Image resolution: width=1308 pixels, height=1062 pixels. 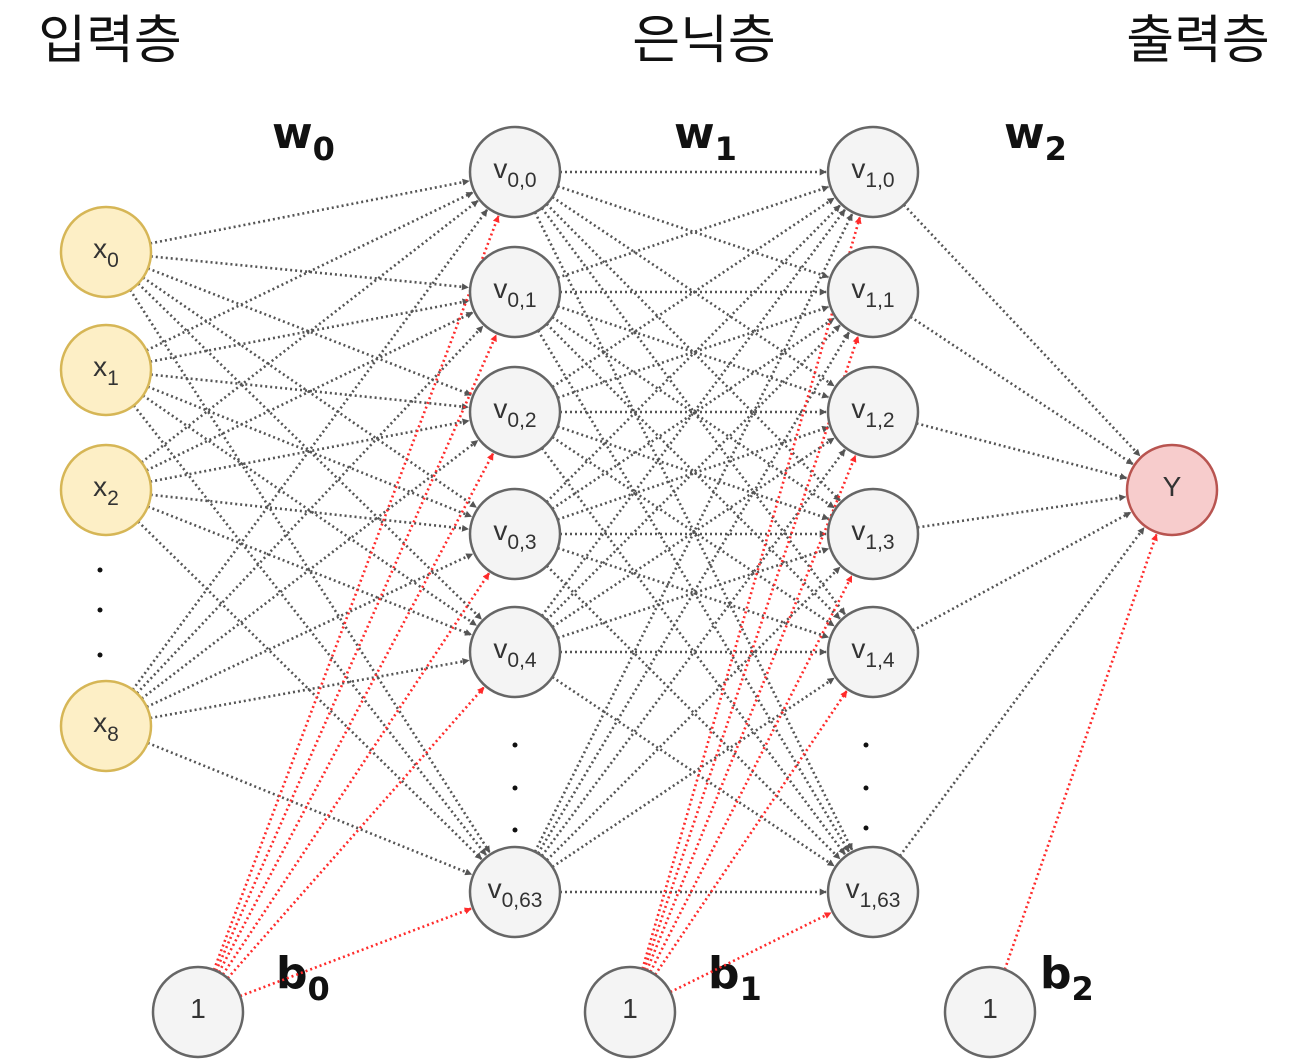 I want to click on weight-edge-h1n4-h2n1, so click(x=693, y=473).